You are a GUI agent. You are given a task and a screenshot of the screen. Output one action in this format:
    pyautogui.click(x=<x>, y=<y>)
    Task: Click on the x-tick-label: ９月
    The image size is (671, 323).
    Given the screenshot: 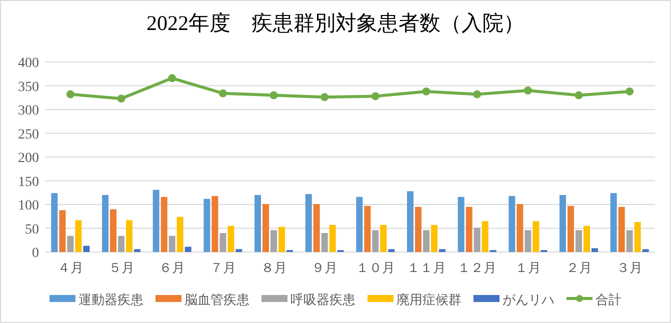 What is the action you would take?
    pyautogui.click(x=325, y=268)
    